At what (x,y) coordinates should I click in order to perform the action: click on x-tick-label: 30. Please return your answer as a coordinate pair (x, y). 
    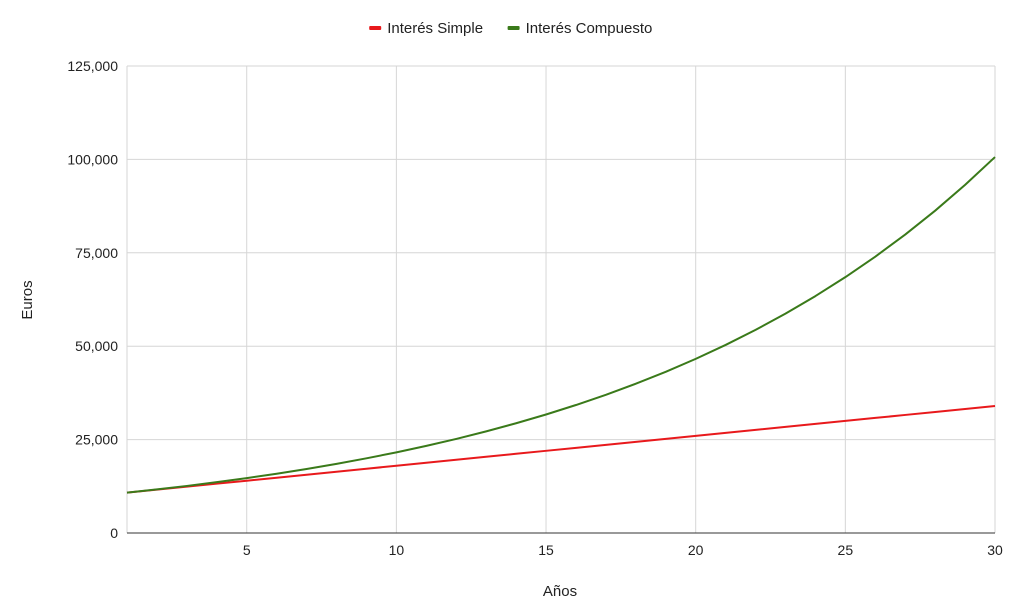
    Looking at the image, I should click on (995, 550).